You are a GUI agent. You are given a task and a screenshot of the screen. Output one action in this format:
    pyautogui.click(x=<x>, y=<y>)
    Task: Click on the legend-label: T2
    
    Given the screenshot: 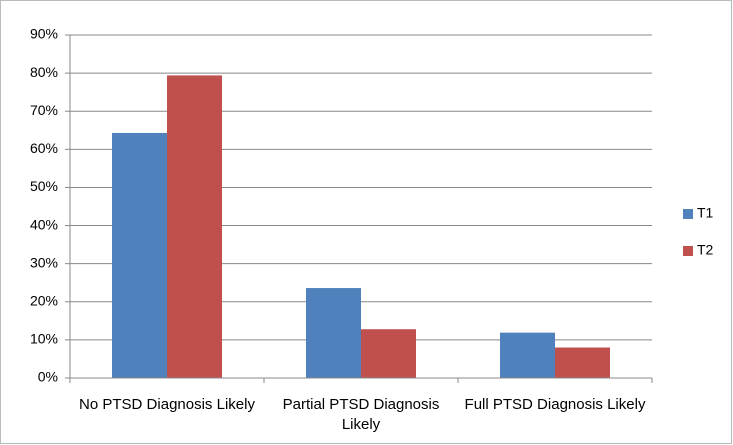 What is the action you would take?
    pyautogui.click(x=705, y=250)
    